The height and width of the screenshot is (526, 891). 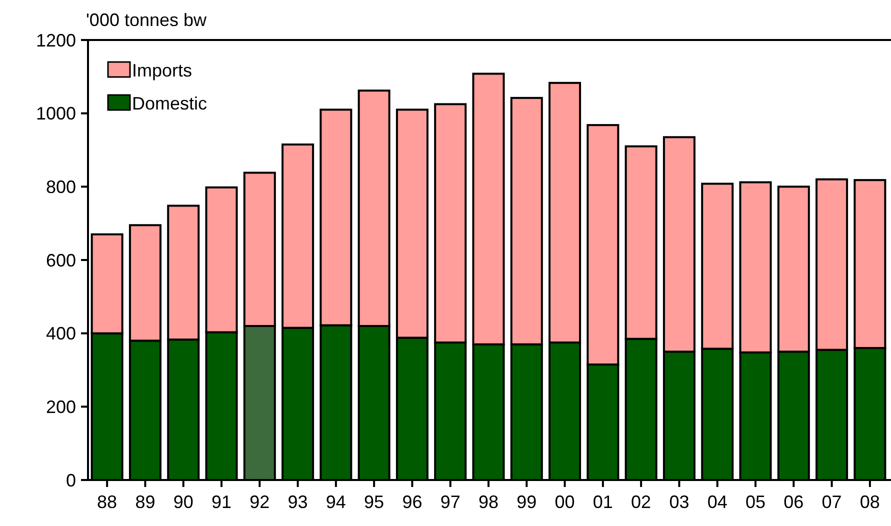 What do you see at coordinates (488, 502) in the screenshot?
I see `x-tick-label: 98` at bounding box center [488, 502].